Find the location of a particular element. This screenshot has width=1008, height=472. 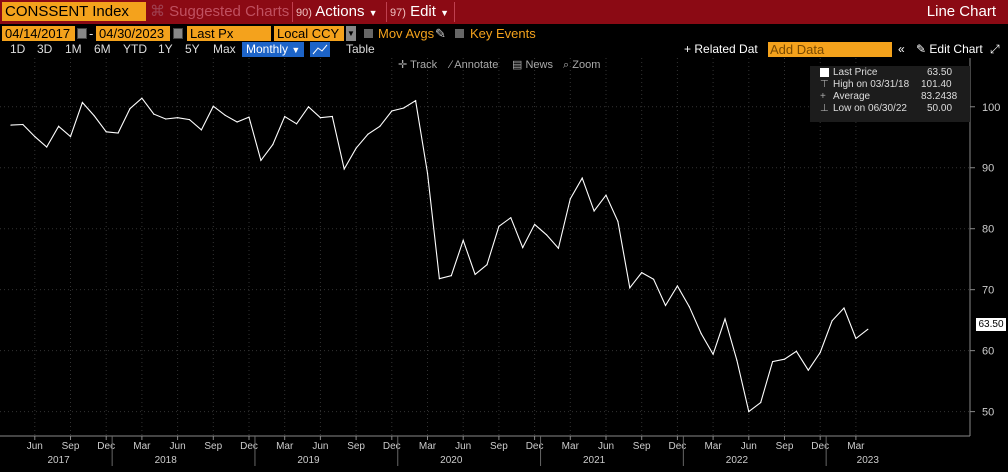

key-events-checkbox is located at coordinates (459, 33).